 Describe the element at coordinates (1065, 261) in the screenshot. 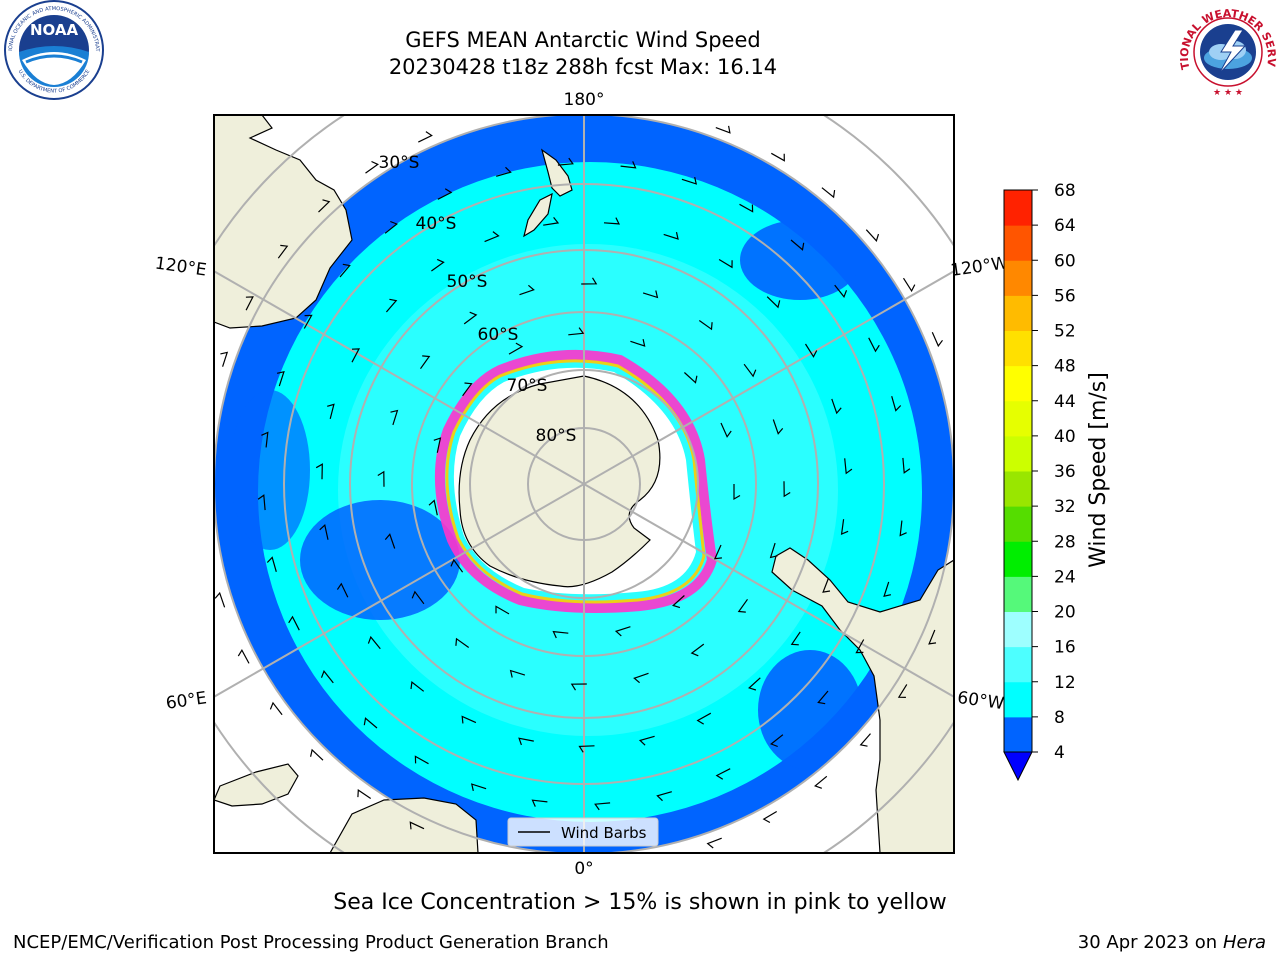

I see `colorbar-tick-label: 60` at that location.